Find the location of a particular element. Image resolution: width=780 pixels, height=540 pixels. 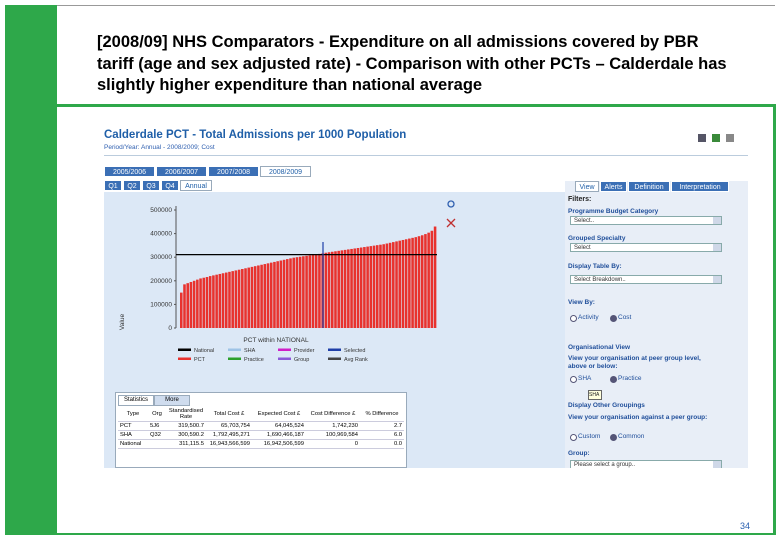

legend-label: Group is located at coordinates (301, 360).